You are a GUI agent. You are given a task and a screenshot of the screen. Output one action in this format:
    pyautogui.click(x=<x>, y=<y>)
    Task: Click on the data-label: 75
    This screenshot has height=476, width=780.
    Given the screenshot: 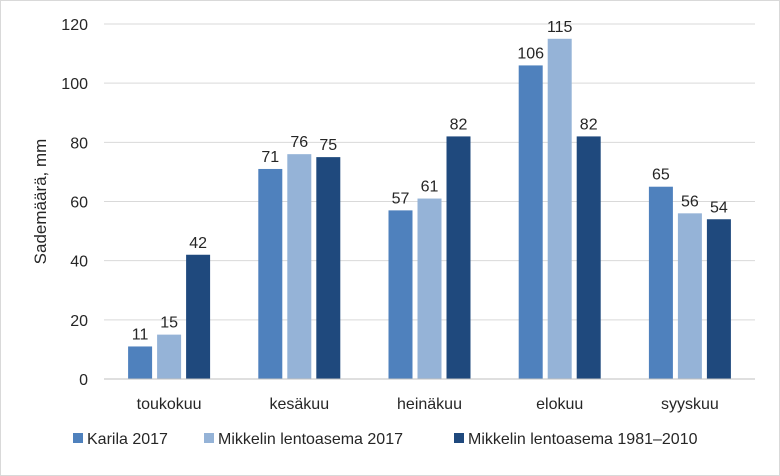 What is the action you would take?
    pyautogui.click(x=328, y=145)
    